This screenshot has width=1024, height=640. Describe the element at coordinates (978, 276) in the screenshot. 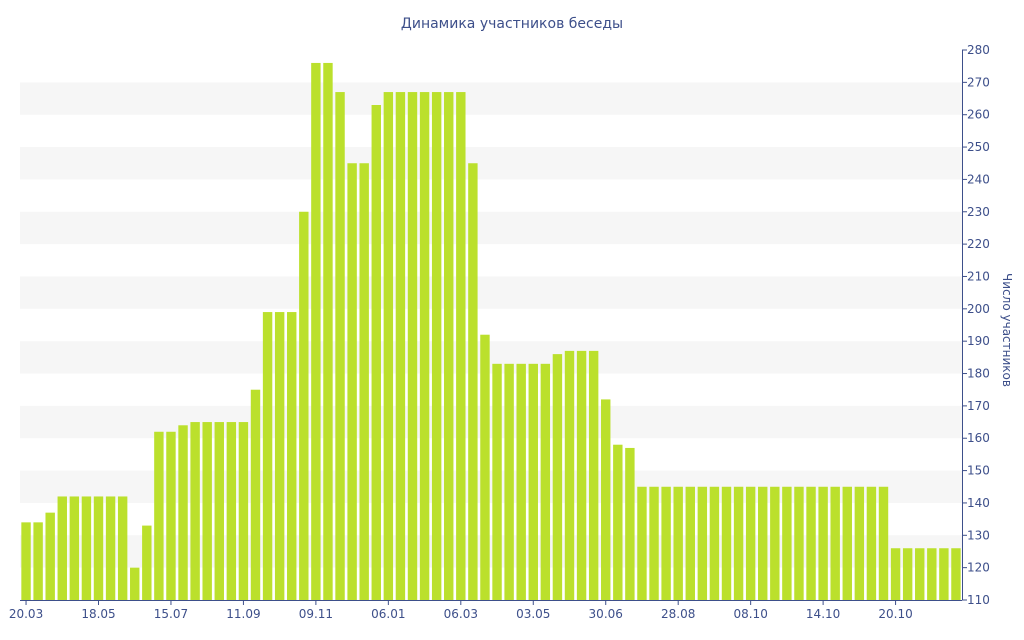

I see `y-tick-label: 210` at that location.